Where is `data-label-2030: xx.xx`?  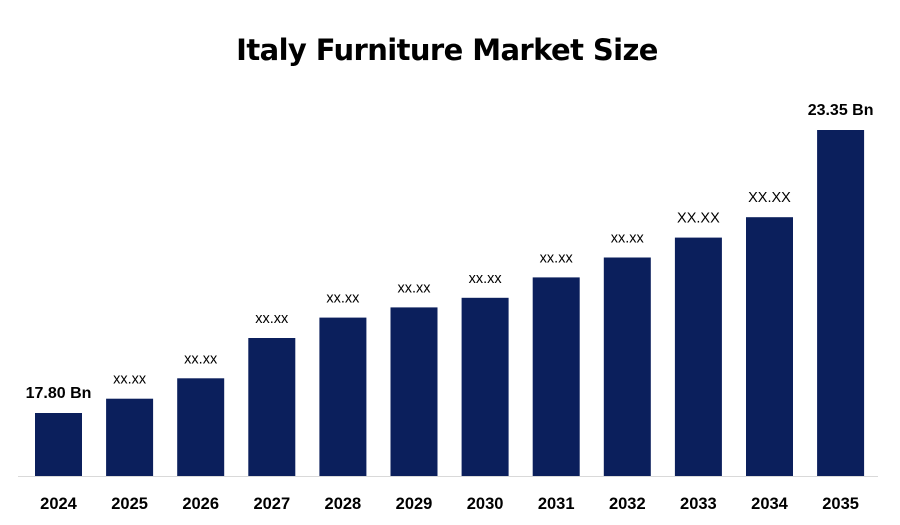
data-label-2030: xx.xx is located at coordinates (486, 279).